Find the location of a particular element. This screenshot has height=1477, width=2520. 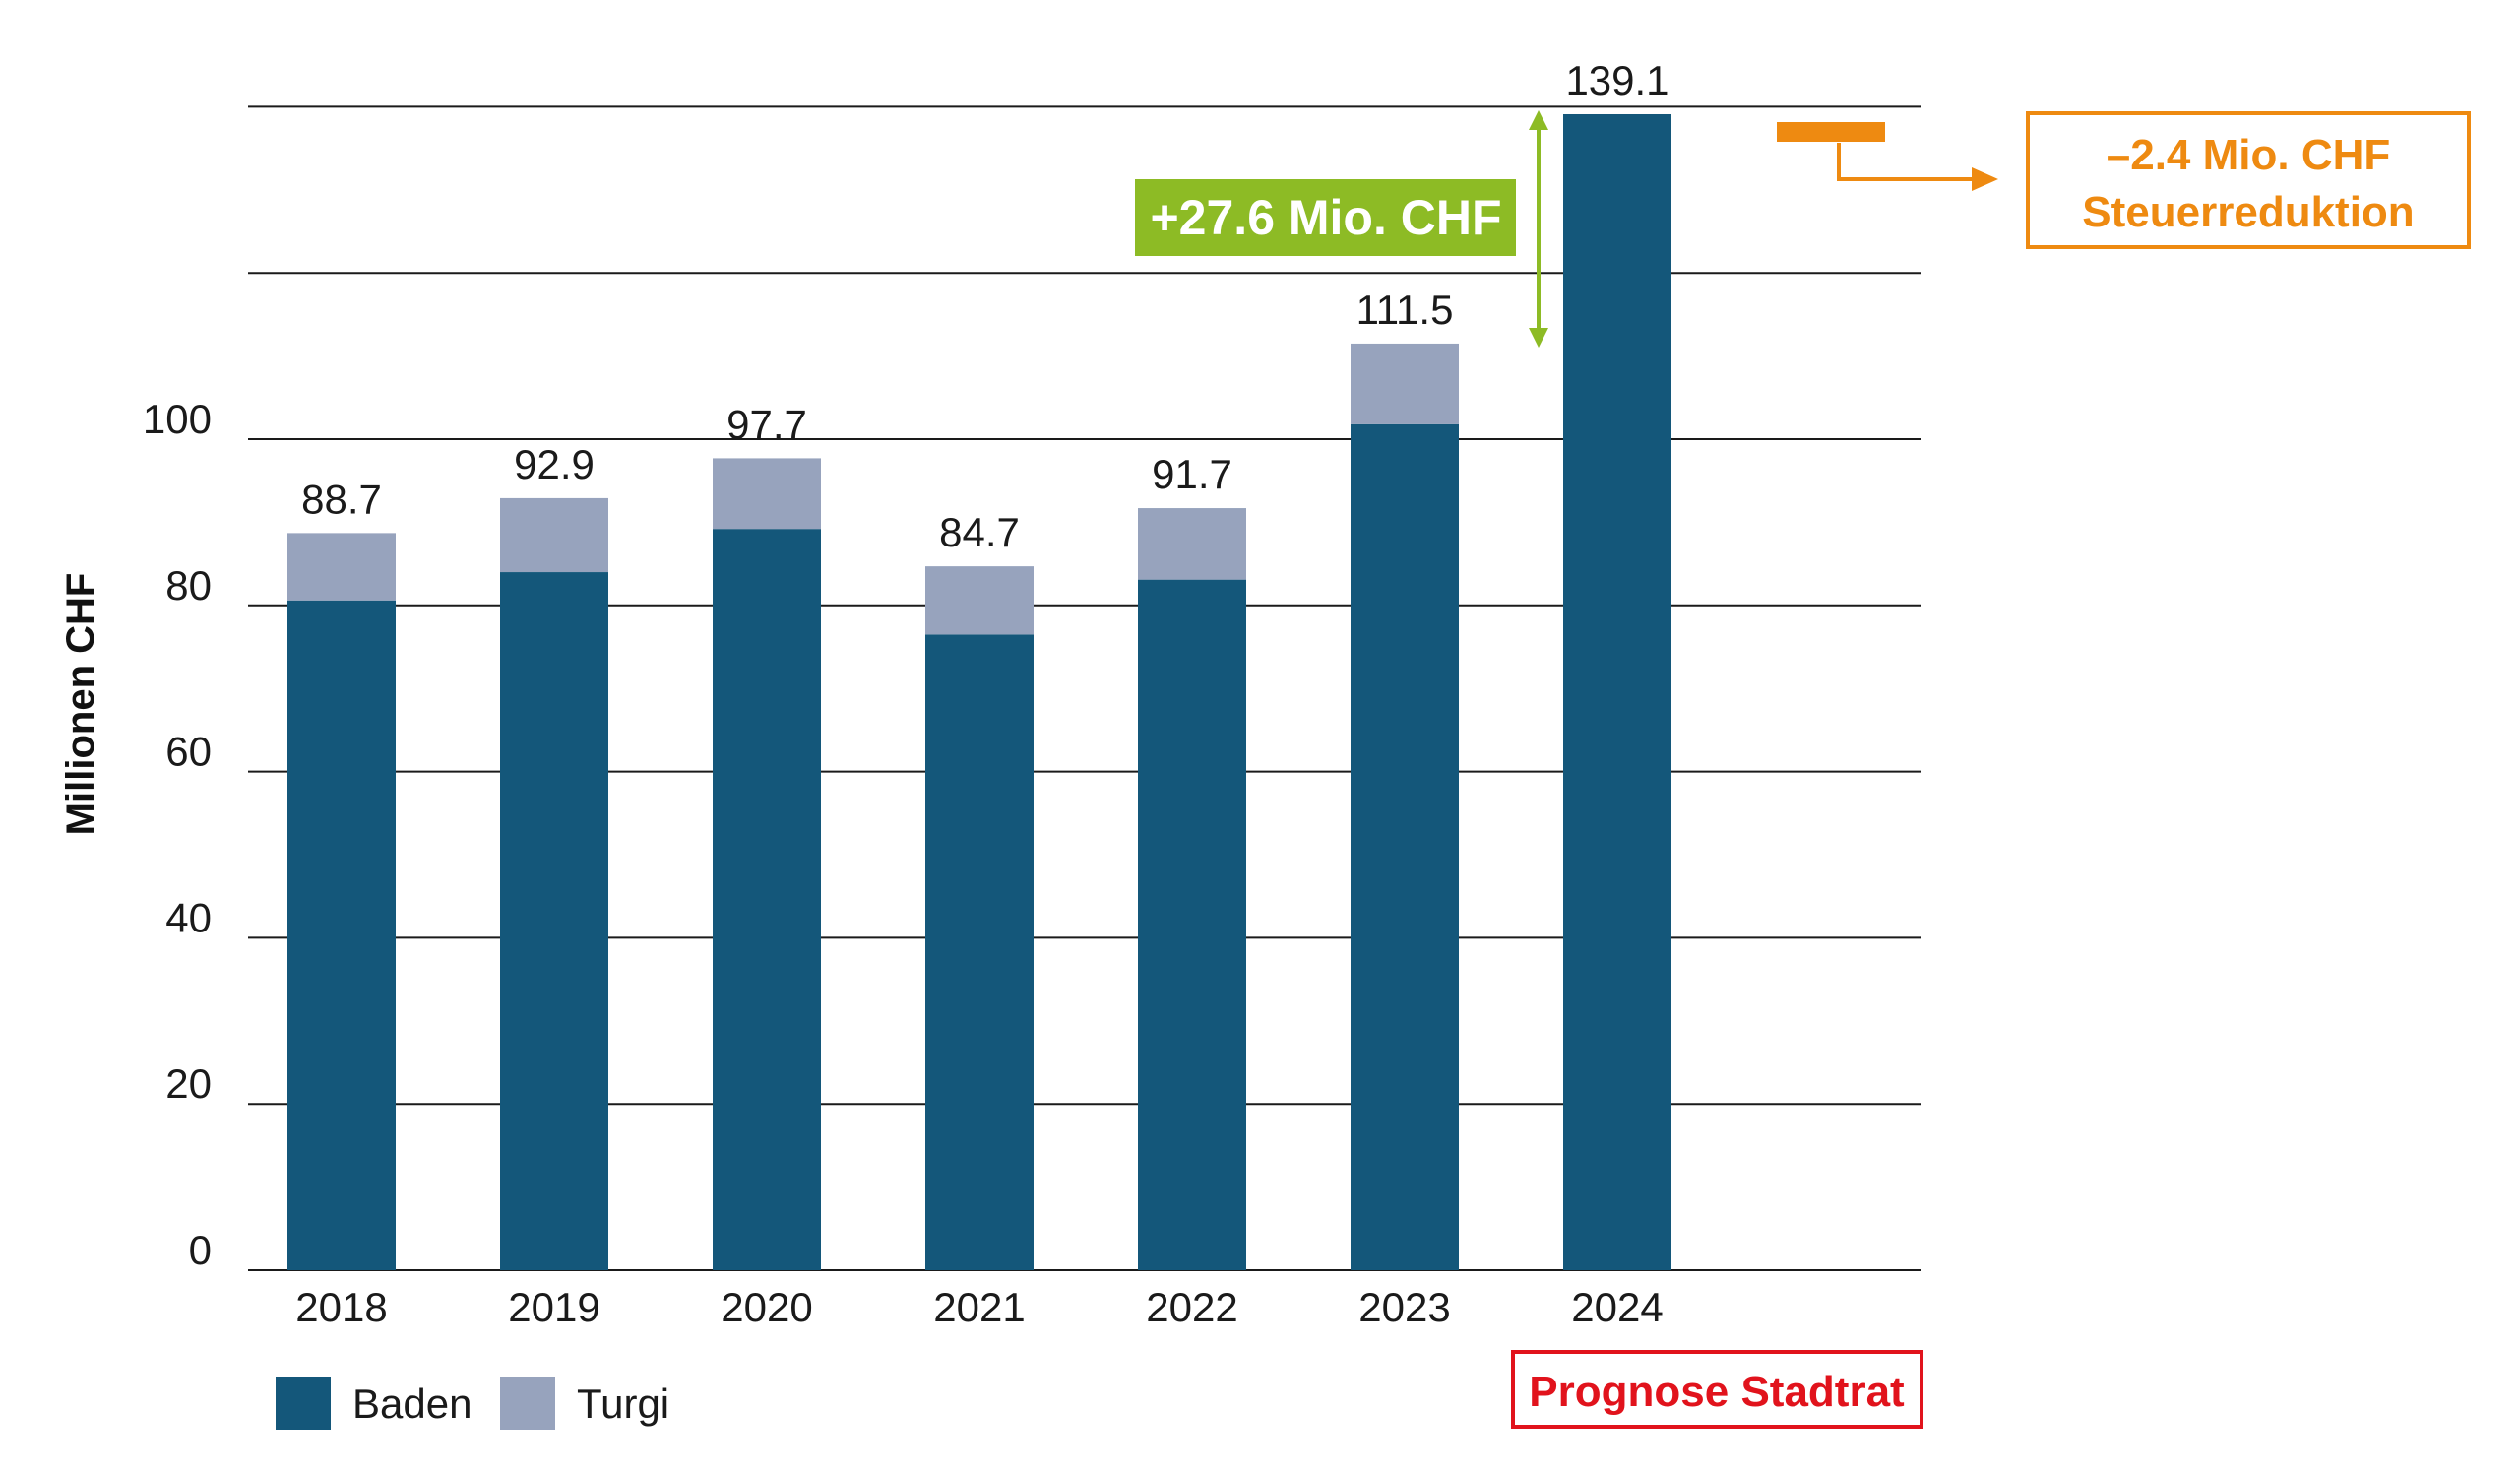

x-tick-label: 2023 is located at coordinates (1404, 1307).